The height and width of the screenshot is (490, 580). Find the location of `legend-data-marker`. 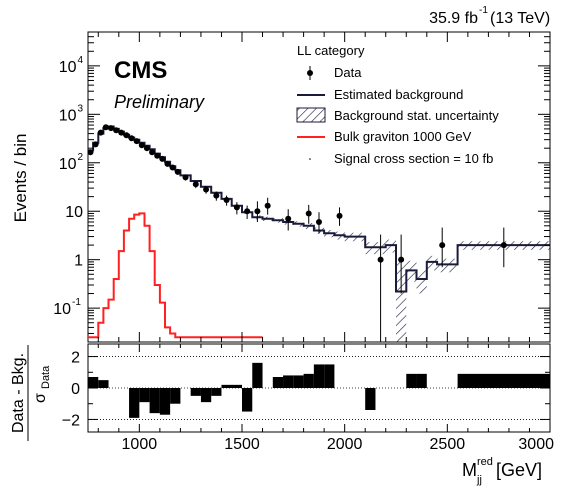

legend-data-marker is located at coordinates (310, 73).